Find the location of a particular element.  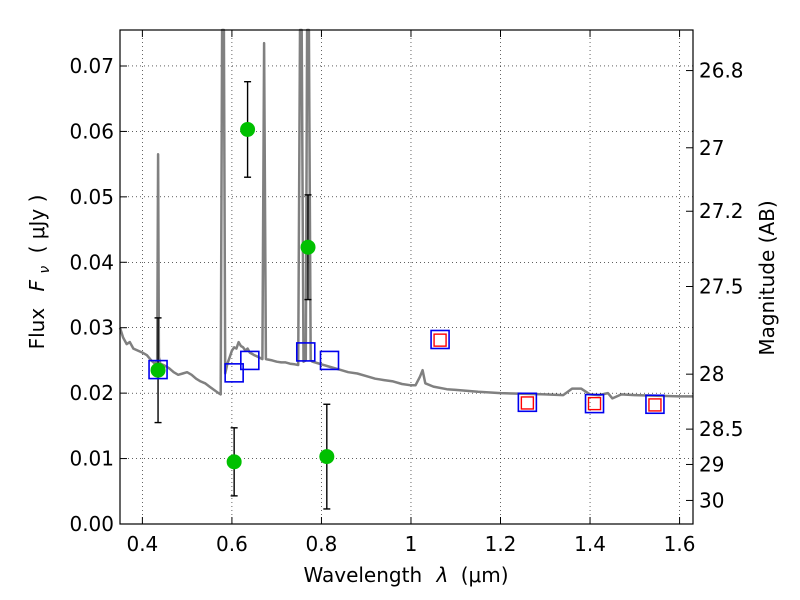

mag-tick-label: 28.5 is located at coordinates (721, 429).